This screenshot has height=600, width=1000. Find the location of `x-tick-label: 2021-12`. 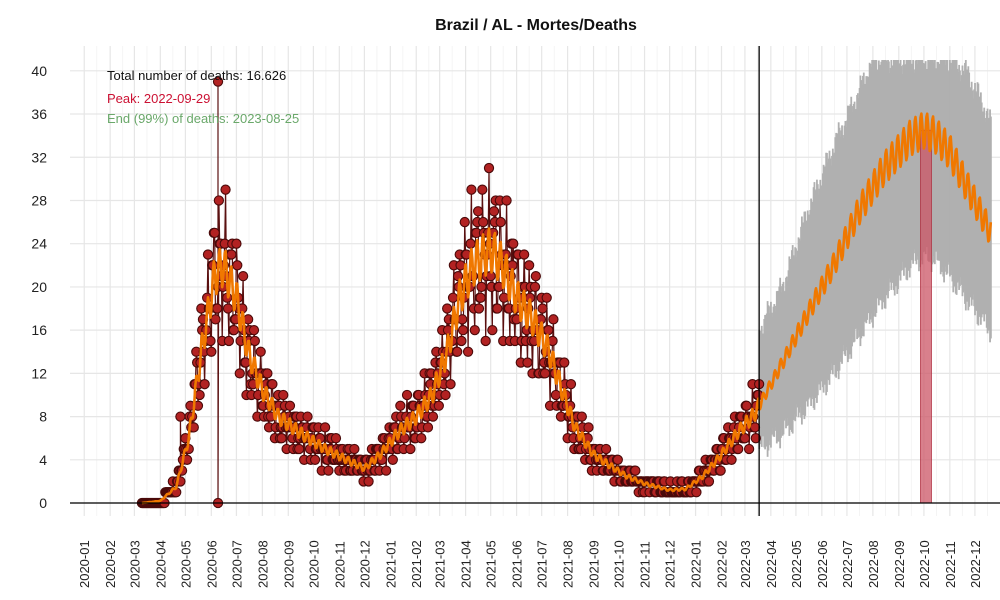

x-tick-label: 2021-12 is located at coordinates (670, 564).